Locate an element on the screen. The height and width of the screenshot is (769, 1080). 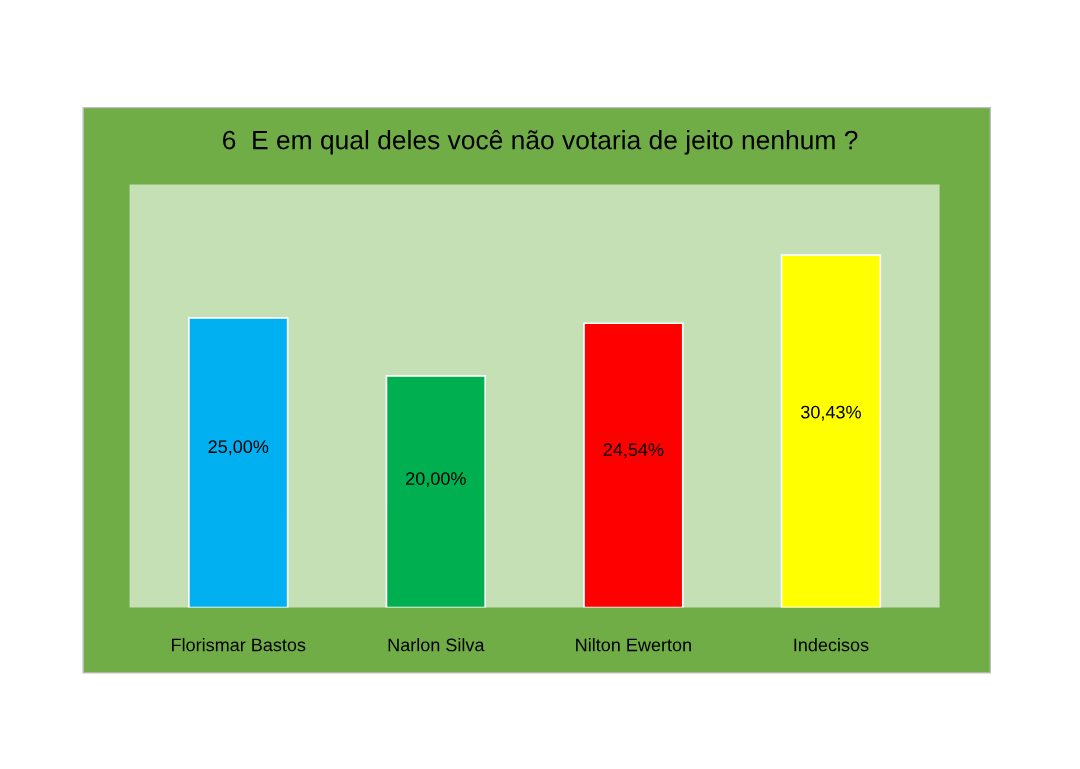
x-tick-label: Nilton Ewerton is located at coordinates (633, 645).